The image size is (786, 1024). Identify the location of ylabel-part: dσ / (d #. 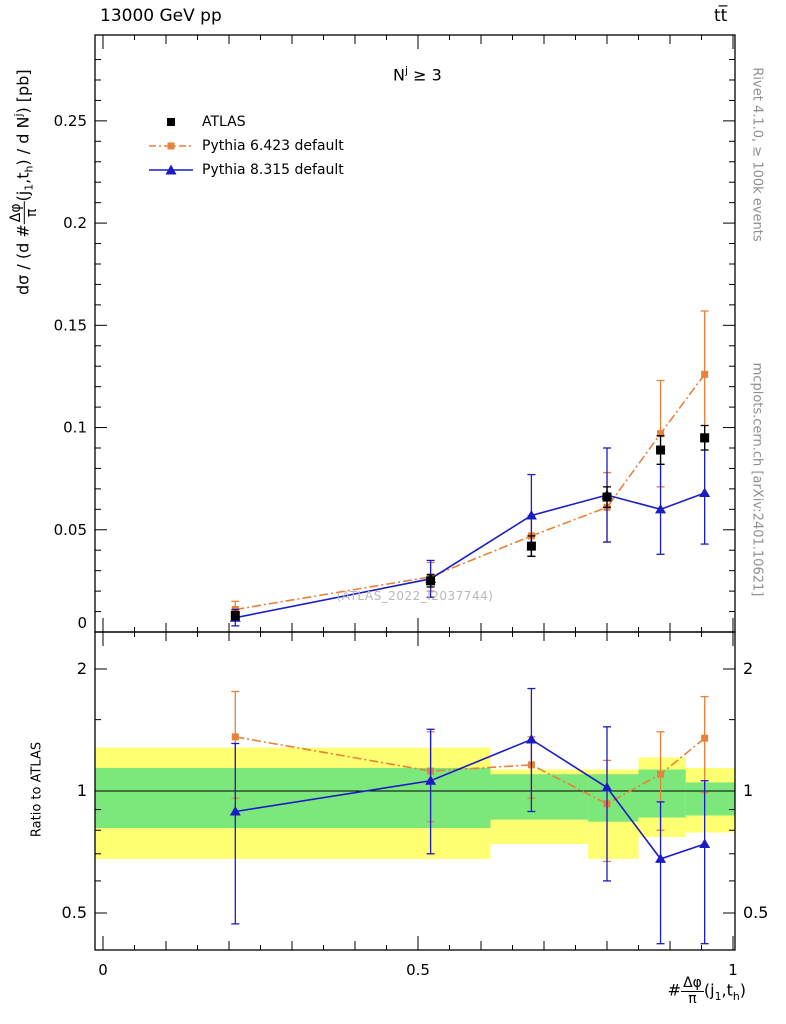
(23, 259).